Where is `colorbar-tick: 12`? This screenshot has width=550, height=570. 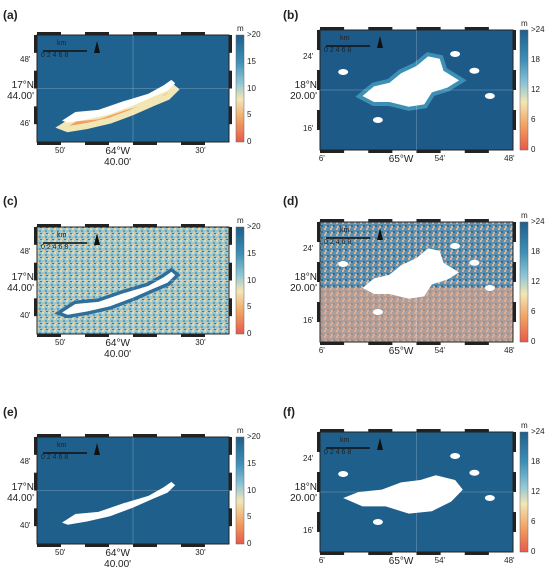
colorbar-tick: 12 is located at coordinates (535, 281).